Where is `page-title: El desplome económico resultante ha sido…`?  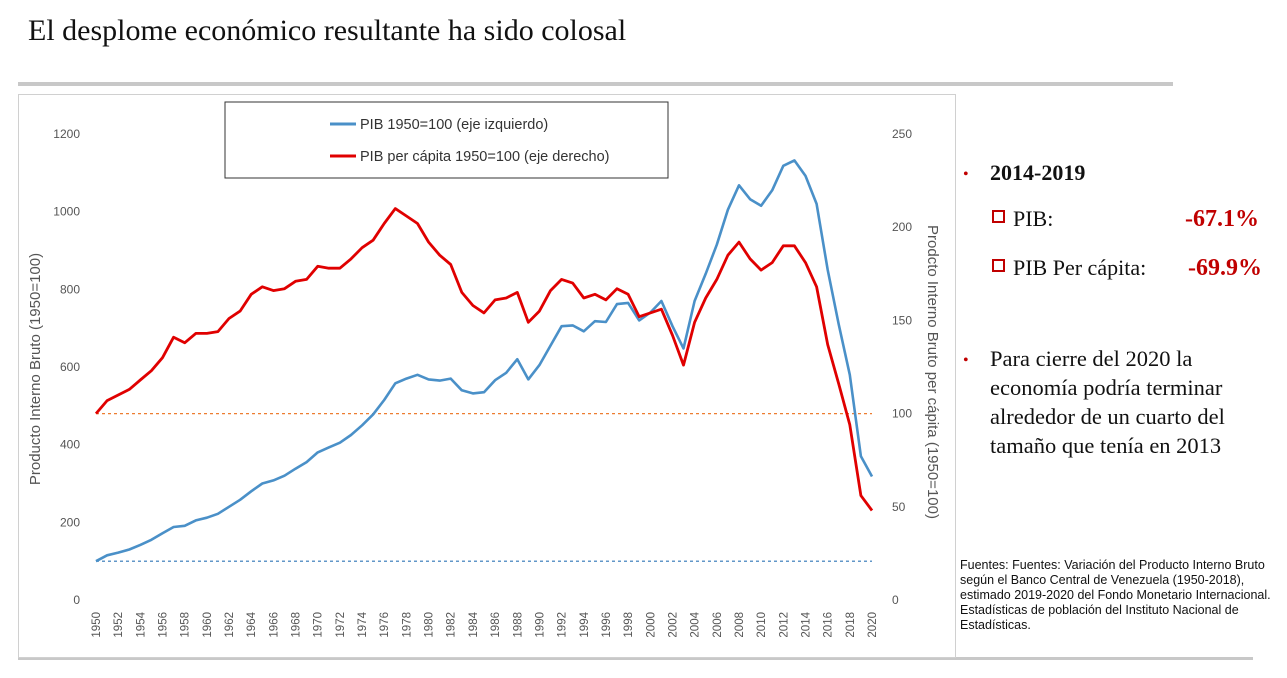
page-title: El desplome económico resultante ha sido… is located at coordinates (327, 30).